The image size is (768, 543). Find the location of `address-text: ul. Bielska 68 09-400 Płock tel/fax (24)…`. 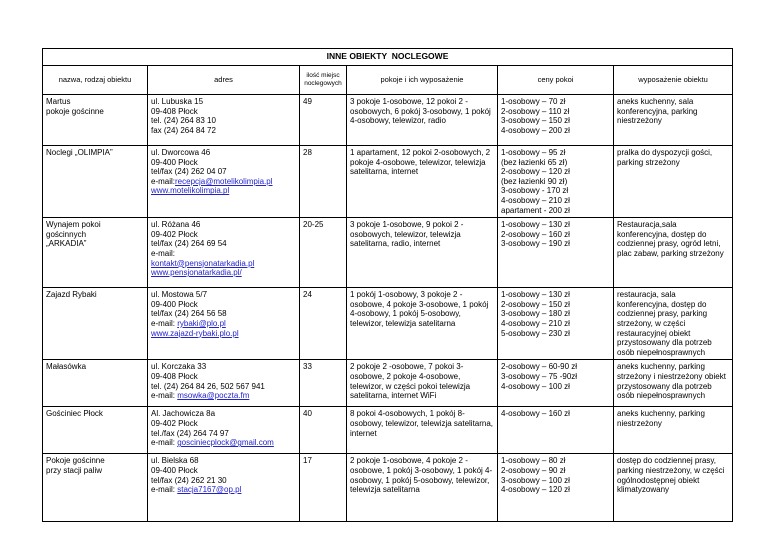

address-text: ul. Bielska 68 09-400 Płock tel/fax (24)… is located at coordinates (189, 470).